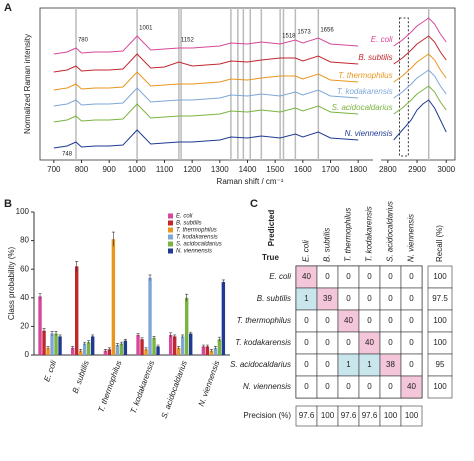 This screenshot has height=461, width=474. I want to click on matrix-cell, so click(411, 387).